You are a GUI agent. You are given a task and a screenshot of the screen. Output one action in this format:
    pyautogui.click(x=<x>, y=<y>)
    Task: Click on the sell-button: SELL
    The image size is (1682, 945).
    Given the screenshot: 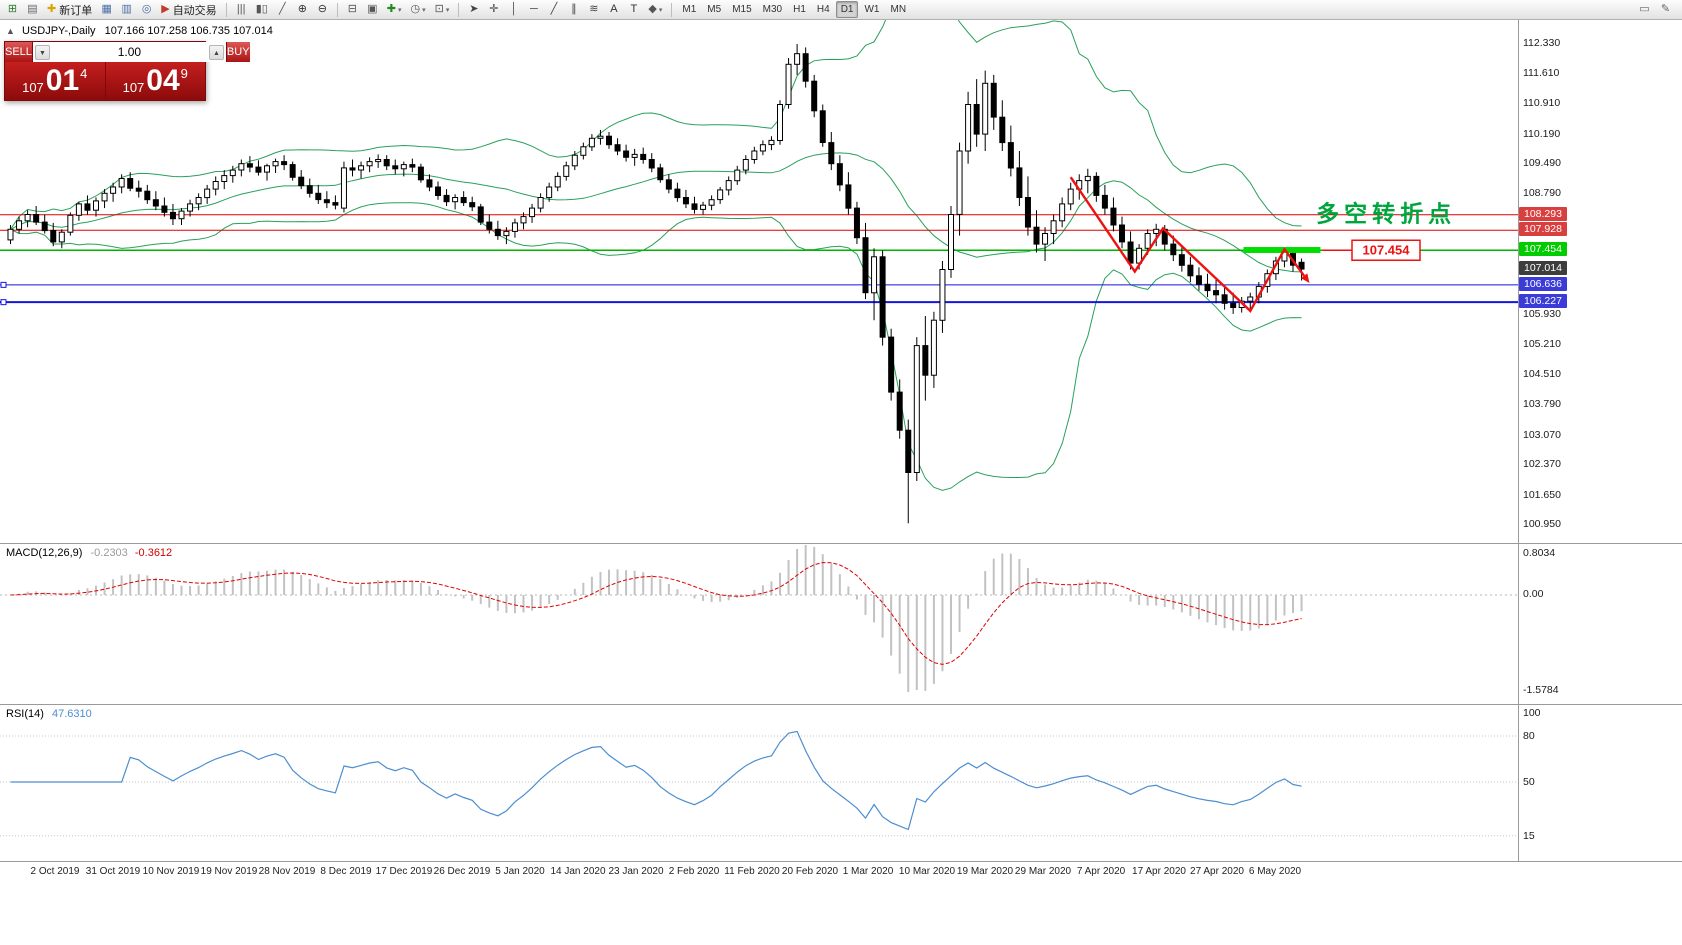 What is the action you would take?
    pyautogui.click(x=19, y=52)
    